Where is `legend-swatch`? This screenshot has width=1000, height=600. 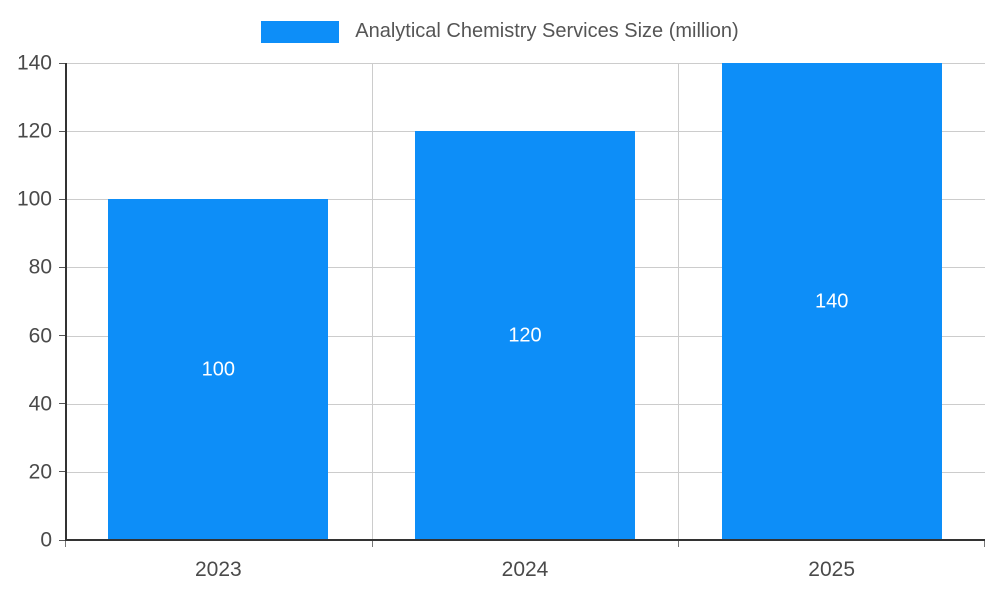 legend-swatch is located at coordinates (300, 31).